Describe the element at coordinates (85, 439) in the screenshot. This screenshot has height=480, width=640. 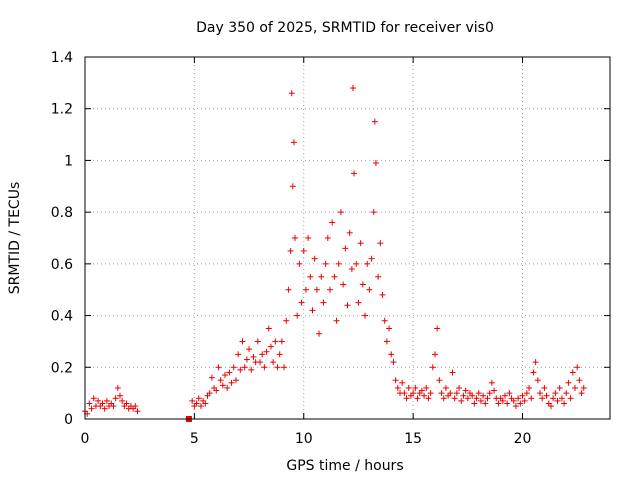
I see `x-tick-label: 0` at that location.